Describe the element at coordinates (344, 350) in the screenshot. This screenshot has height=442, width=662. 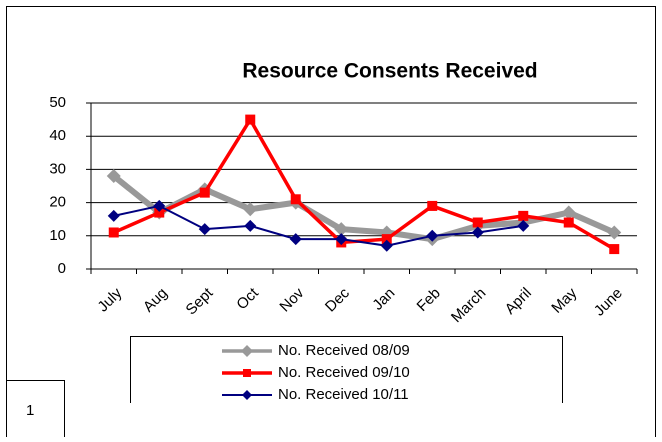
I see `legend-label: No. Received 08/09` at that location.